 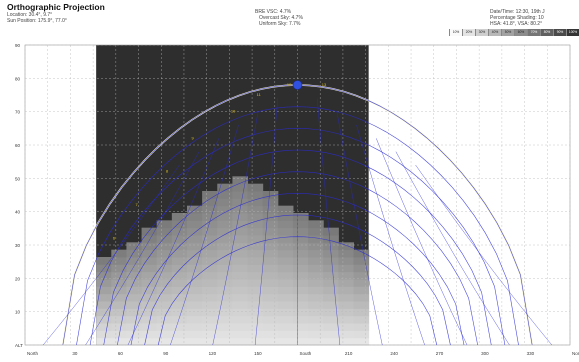 I want to click on hour-label: 13, so click(x=324, y=84).